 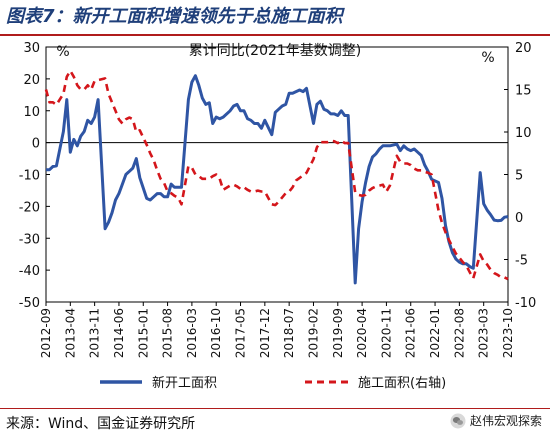 What do you see at coordinates (31, 112) in the screenshot?
I see `left-tick-label: 10` at bounding box center [31, 112].